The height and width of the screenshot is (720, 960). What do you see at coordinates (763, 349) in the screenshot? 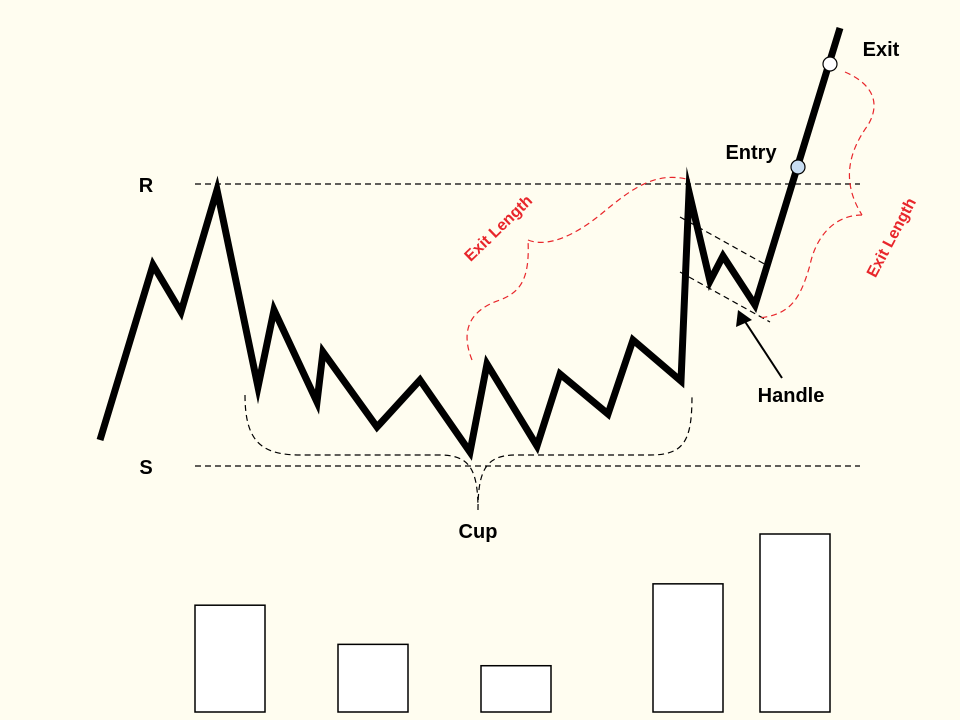
I see `handle-arrow-line` at bounding box center [763, 349].